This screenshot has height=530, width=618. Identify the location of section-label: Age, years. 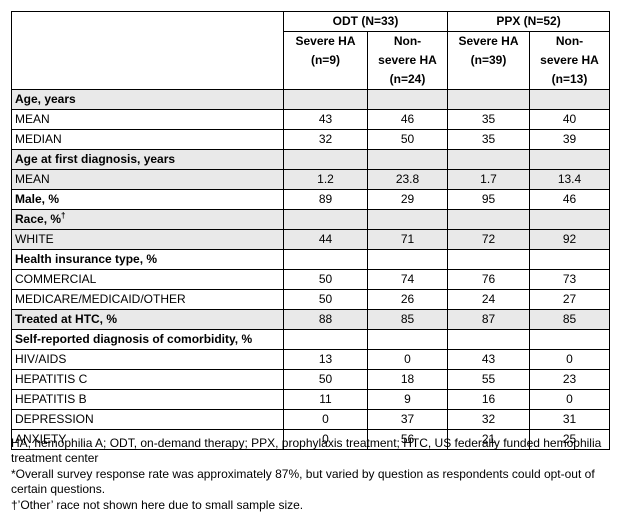
(147, 99).